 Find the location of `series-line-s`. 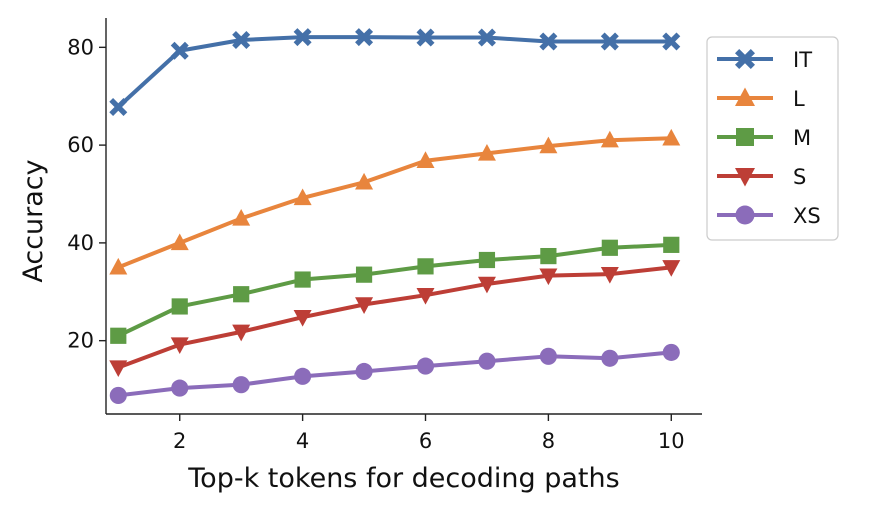

series-line-s is located at coordinates (394, 317).